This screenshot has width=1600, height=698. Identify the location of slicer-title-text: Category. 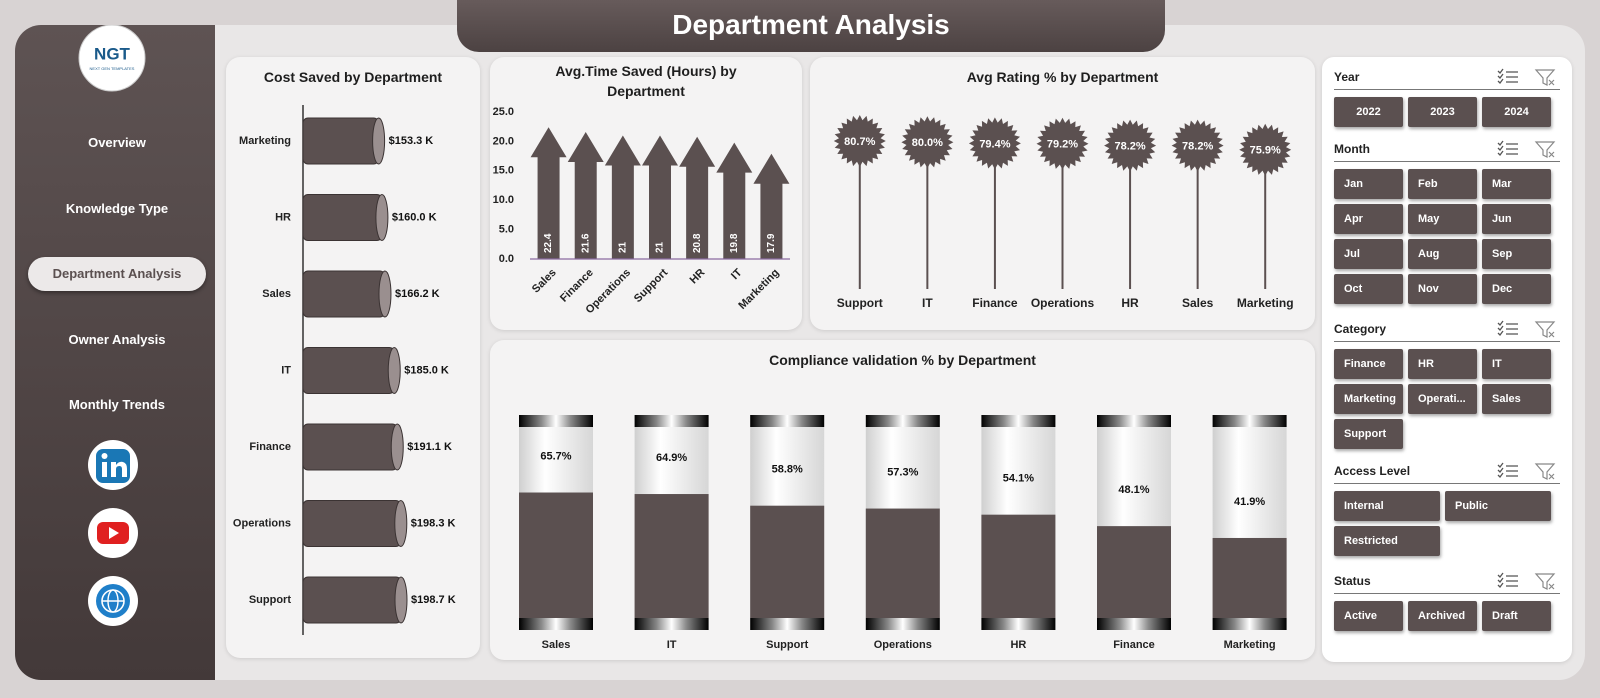
(1360, 329).